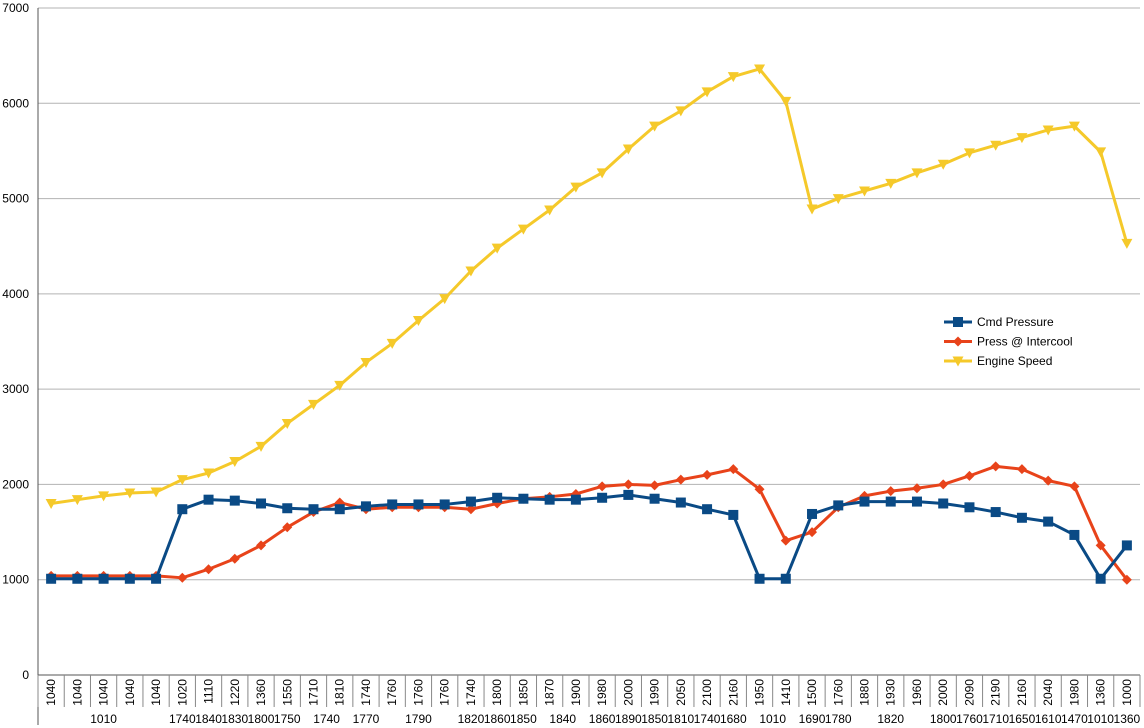 This screenshot has height=728, width=1144. What do you see at coordinates (497, 692) in the screenshot?
I see `x-tick-label: 1800` at bounding box center [497, 692].